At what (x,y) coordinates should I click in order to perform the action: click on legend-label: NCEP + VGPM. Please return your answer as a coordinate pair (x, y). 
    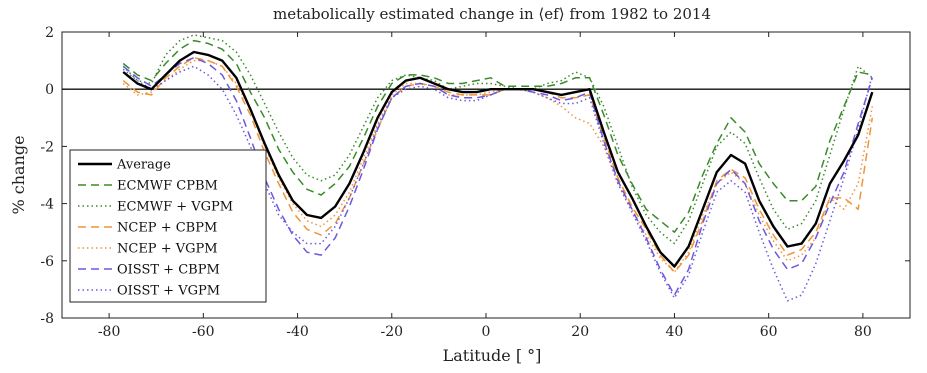
    Looking at the image, I should click on (167, 249).